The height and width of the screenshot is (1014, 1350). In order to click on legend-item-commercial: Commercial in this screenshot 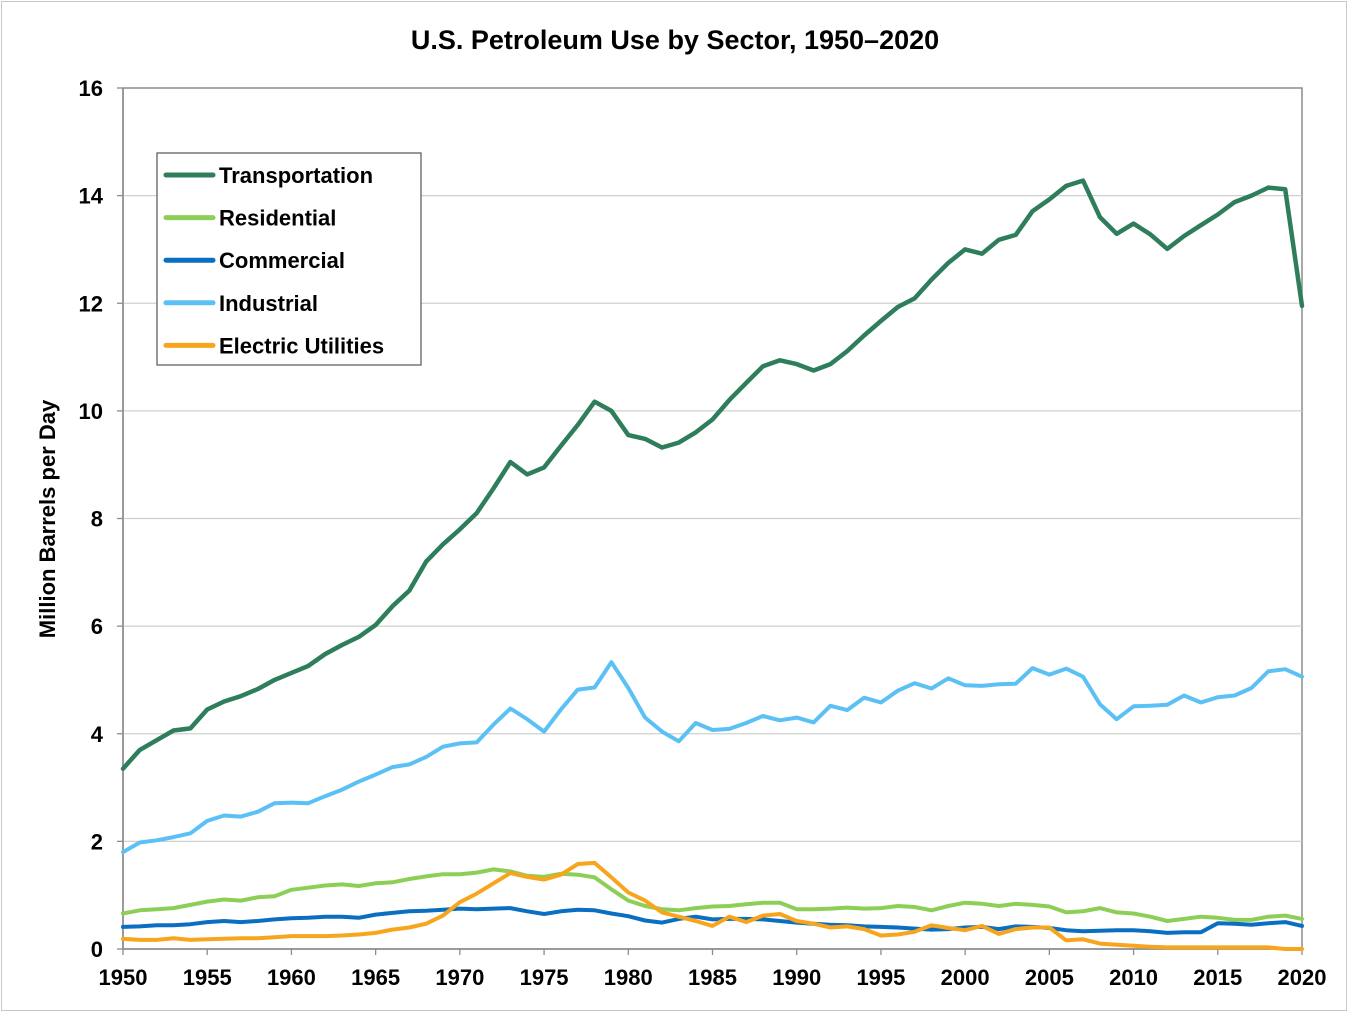, I will do `click(254, 260)`.